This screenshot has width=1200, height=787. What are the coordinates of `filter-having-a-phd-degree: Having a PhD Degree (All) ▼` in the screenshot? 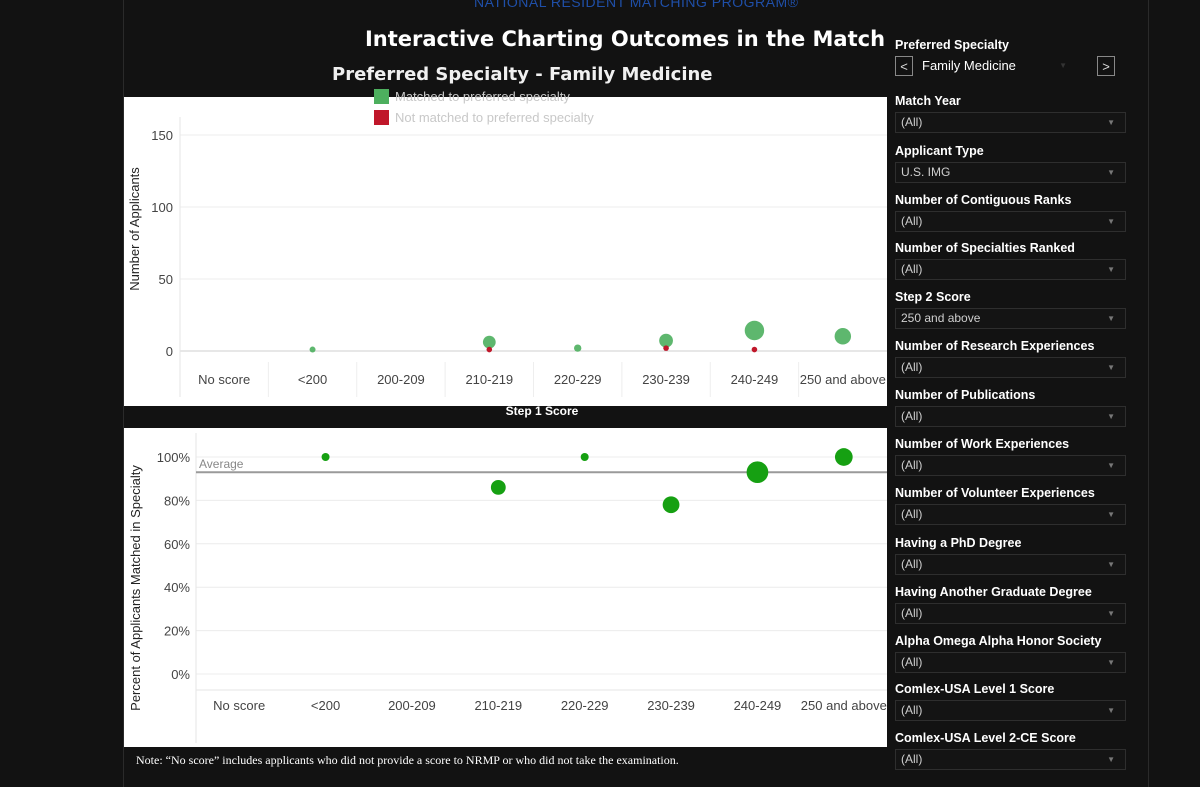 It's located at (1011, 555).